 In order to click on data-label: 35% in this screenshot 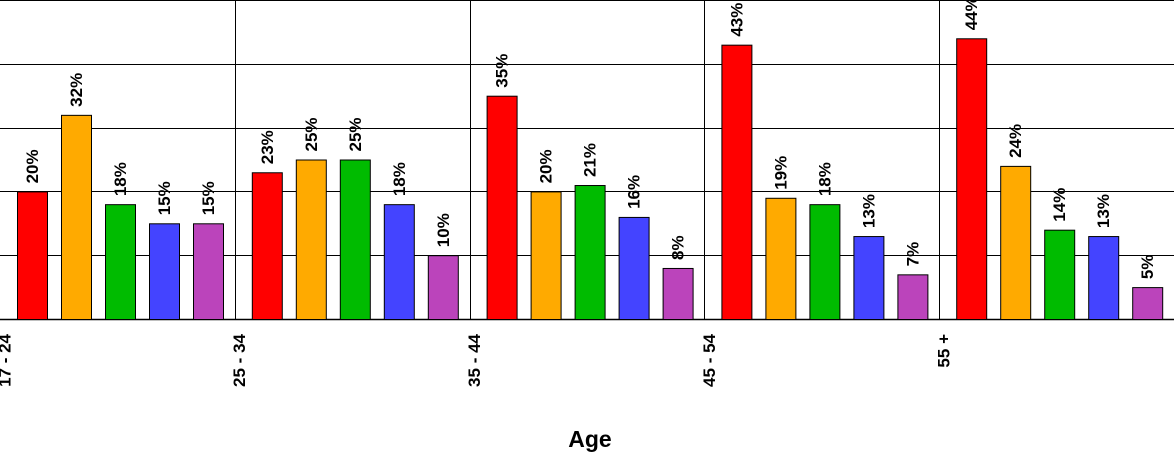, I will do `click(502, 71)`.